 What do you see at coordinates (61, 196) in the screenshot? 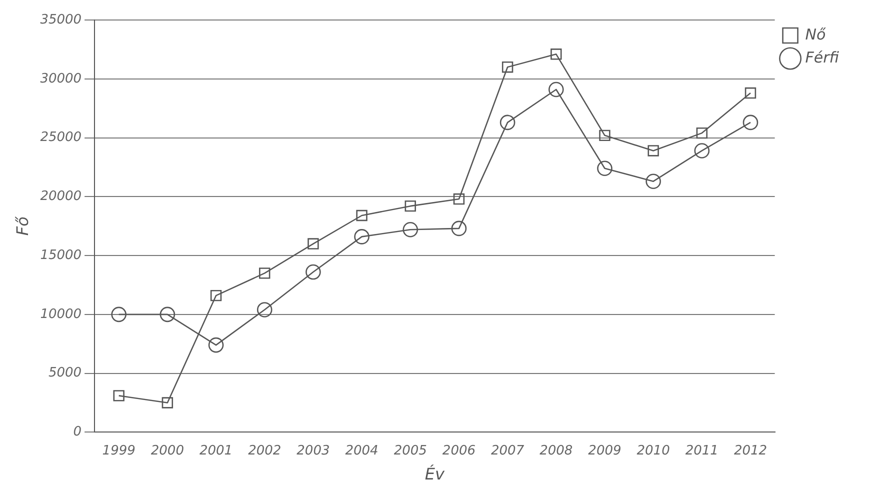
I see `y-tick-label: 20000` at bounding box center [61, 196].